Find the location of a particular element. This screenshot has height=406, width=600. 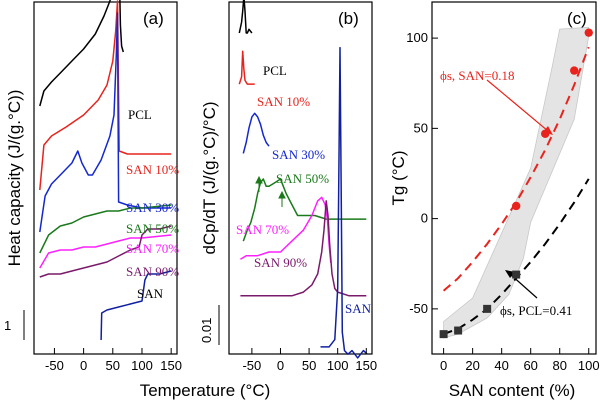

label-san70-b: SAN 70% is located at coordinates (262, 229).